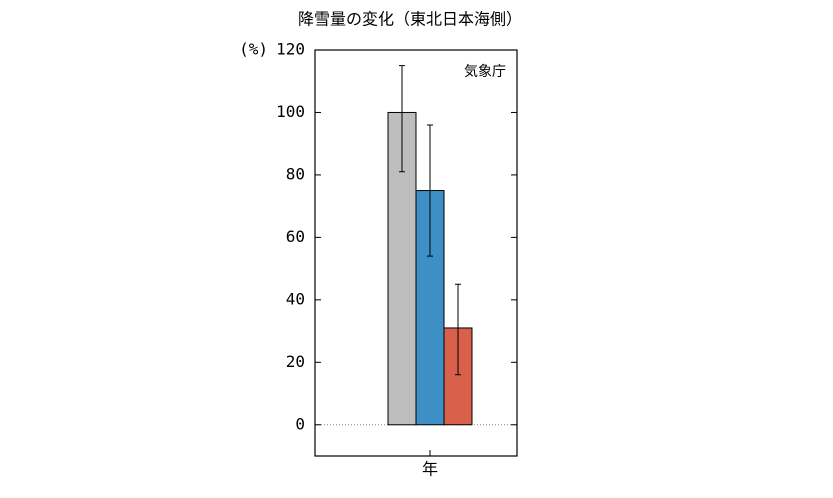 The height and width of the screenshot is (498, 833). What do you see at coordinates (295, 236) in the screenshot?
I see `y-tick-label: 60` at bounding box center [295, 236].